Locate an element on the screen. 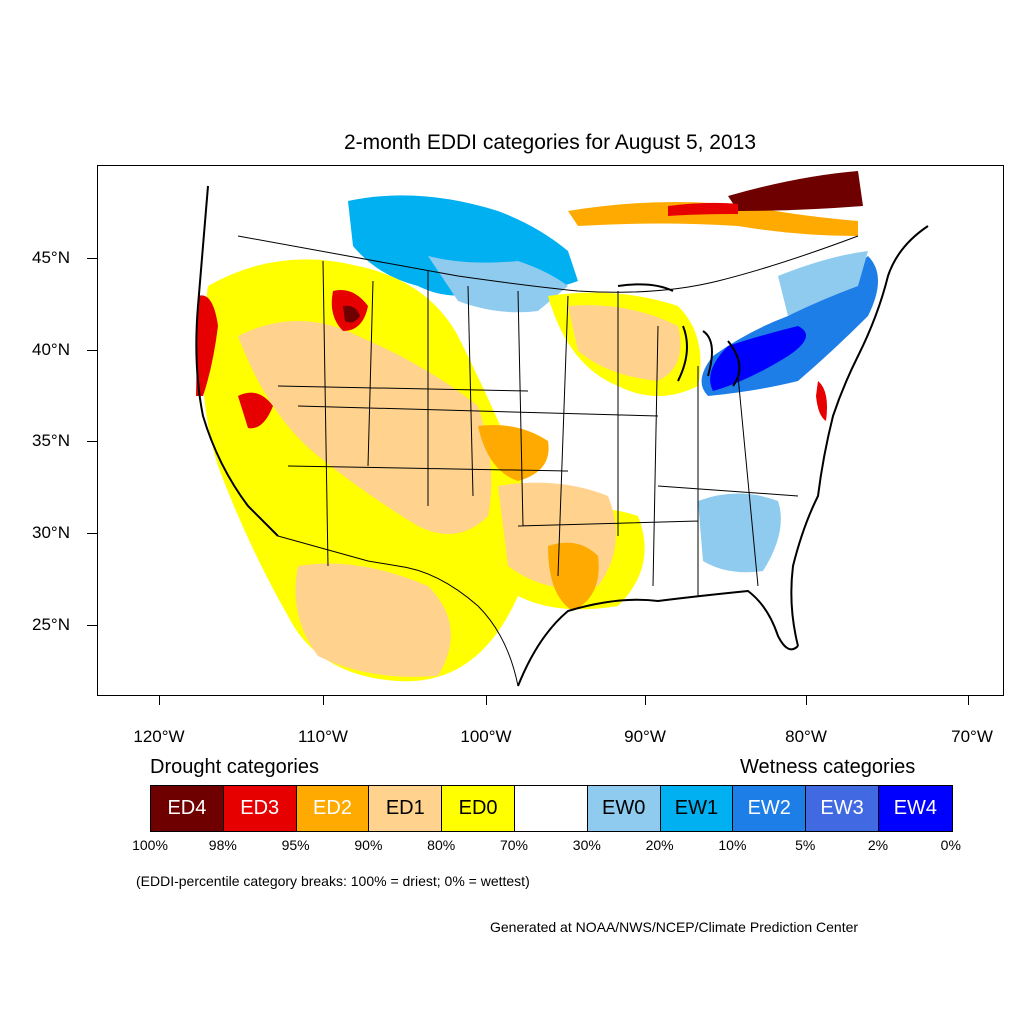 This screenshot has width=1024, height=1024. lon-tick-80w is located at coordinates (806, 700).